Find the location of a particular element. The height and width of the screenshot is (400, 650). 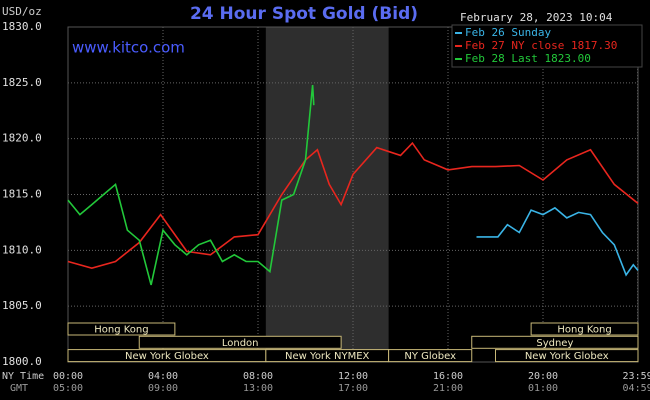

legend-box is located at coordinates (547, 46).